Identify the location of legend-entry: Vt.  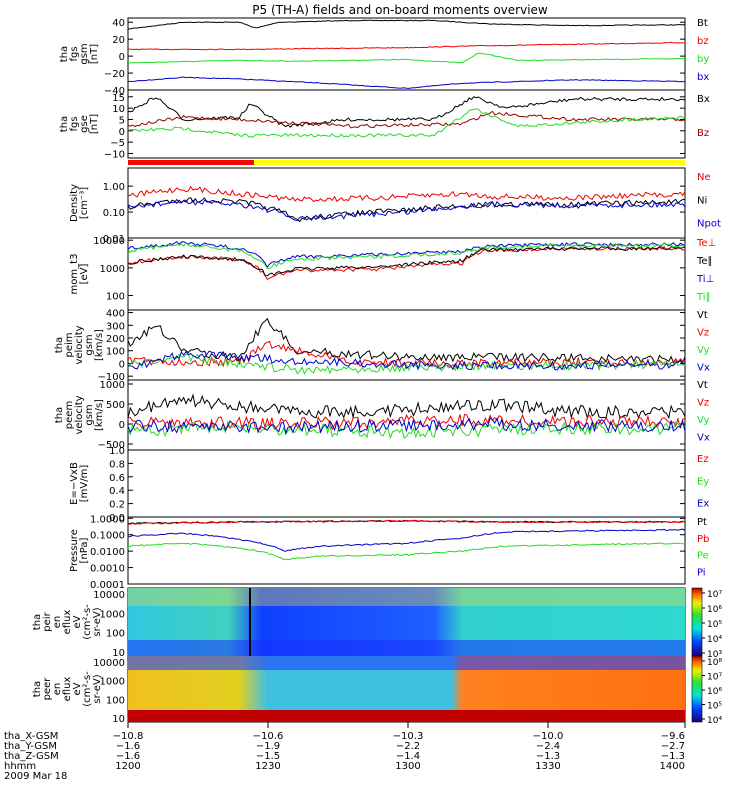
(702, 385).